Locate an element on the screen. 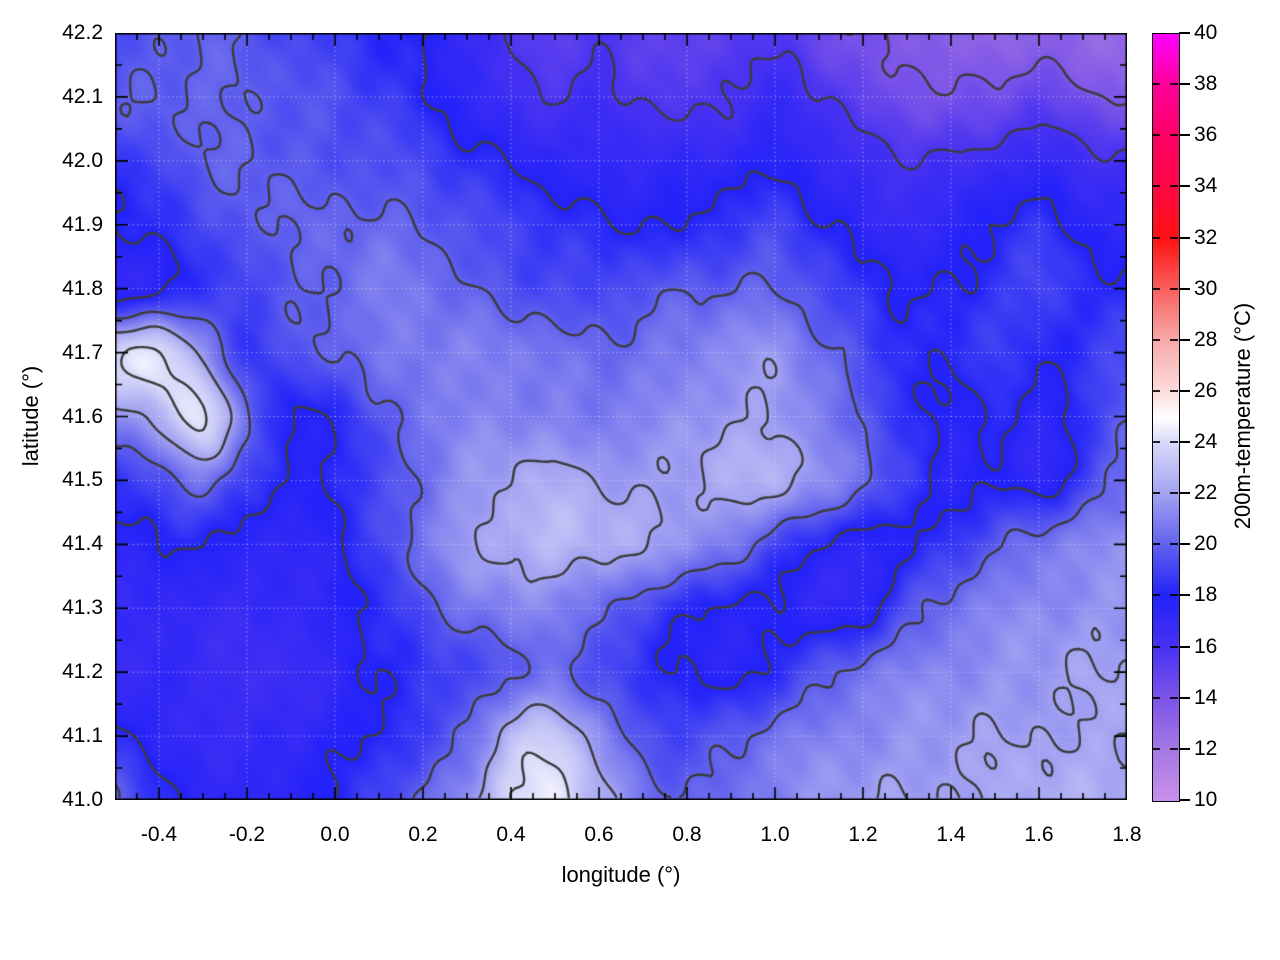 Image resolution: width=1280 pixels, height=960 pixels. colorbar-tick-marks is located at coordinates (1171, 416).